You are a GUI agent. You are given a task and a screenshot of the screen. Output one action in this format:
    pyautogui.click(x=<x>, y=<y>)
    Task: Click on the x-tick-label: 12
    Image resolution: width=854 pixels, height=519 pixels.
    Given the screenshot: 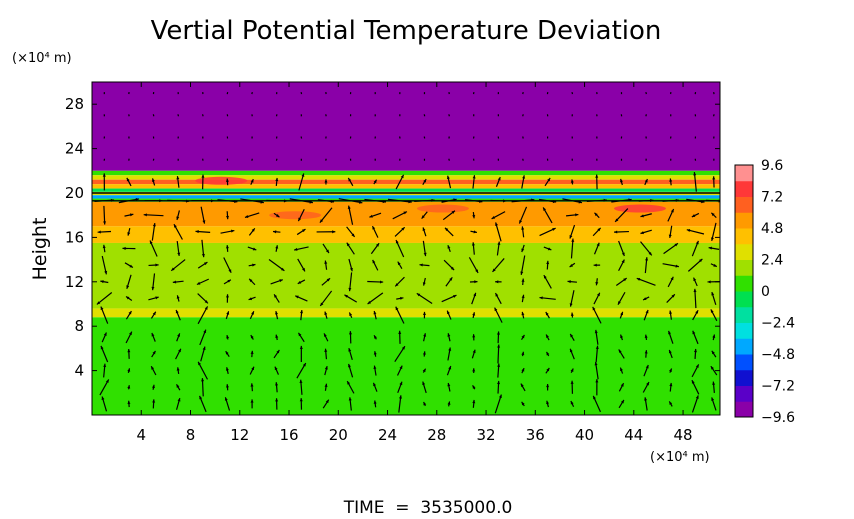 What is the action you would take?
    pyautogui.click(x=239, y=435)
    